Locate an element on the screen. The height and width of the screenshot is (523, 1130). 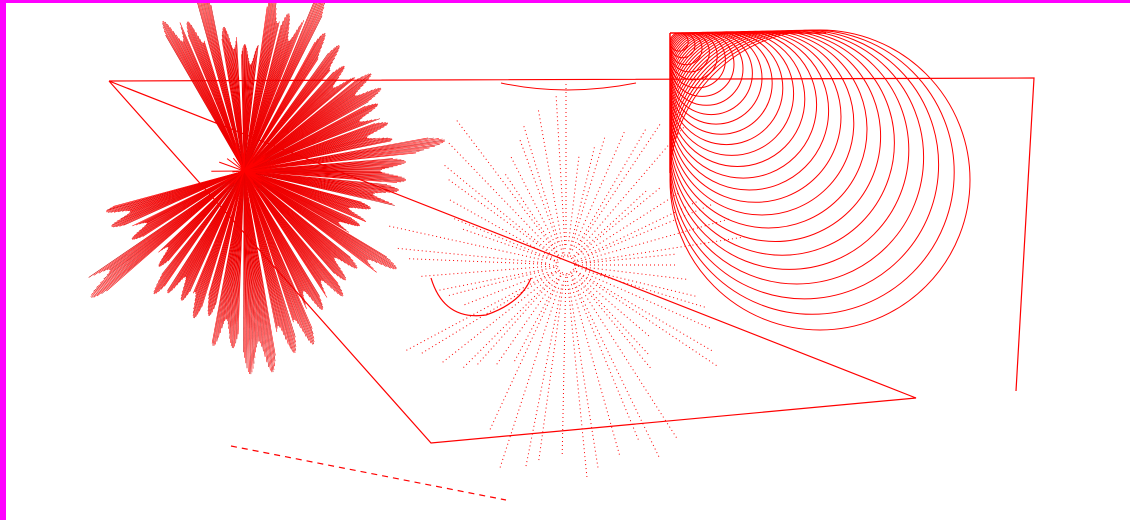
dotted-core-ring is located at coordinates (566, 265).